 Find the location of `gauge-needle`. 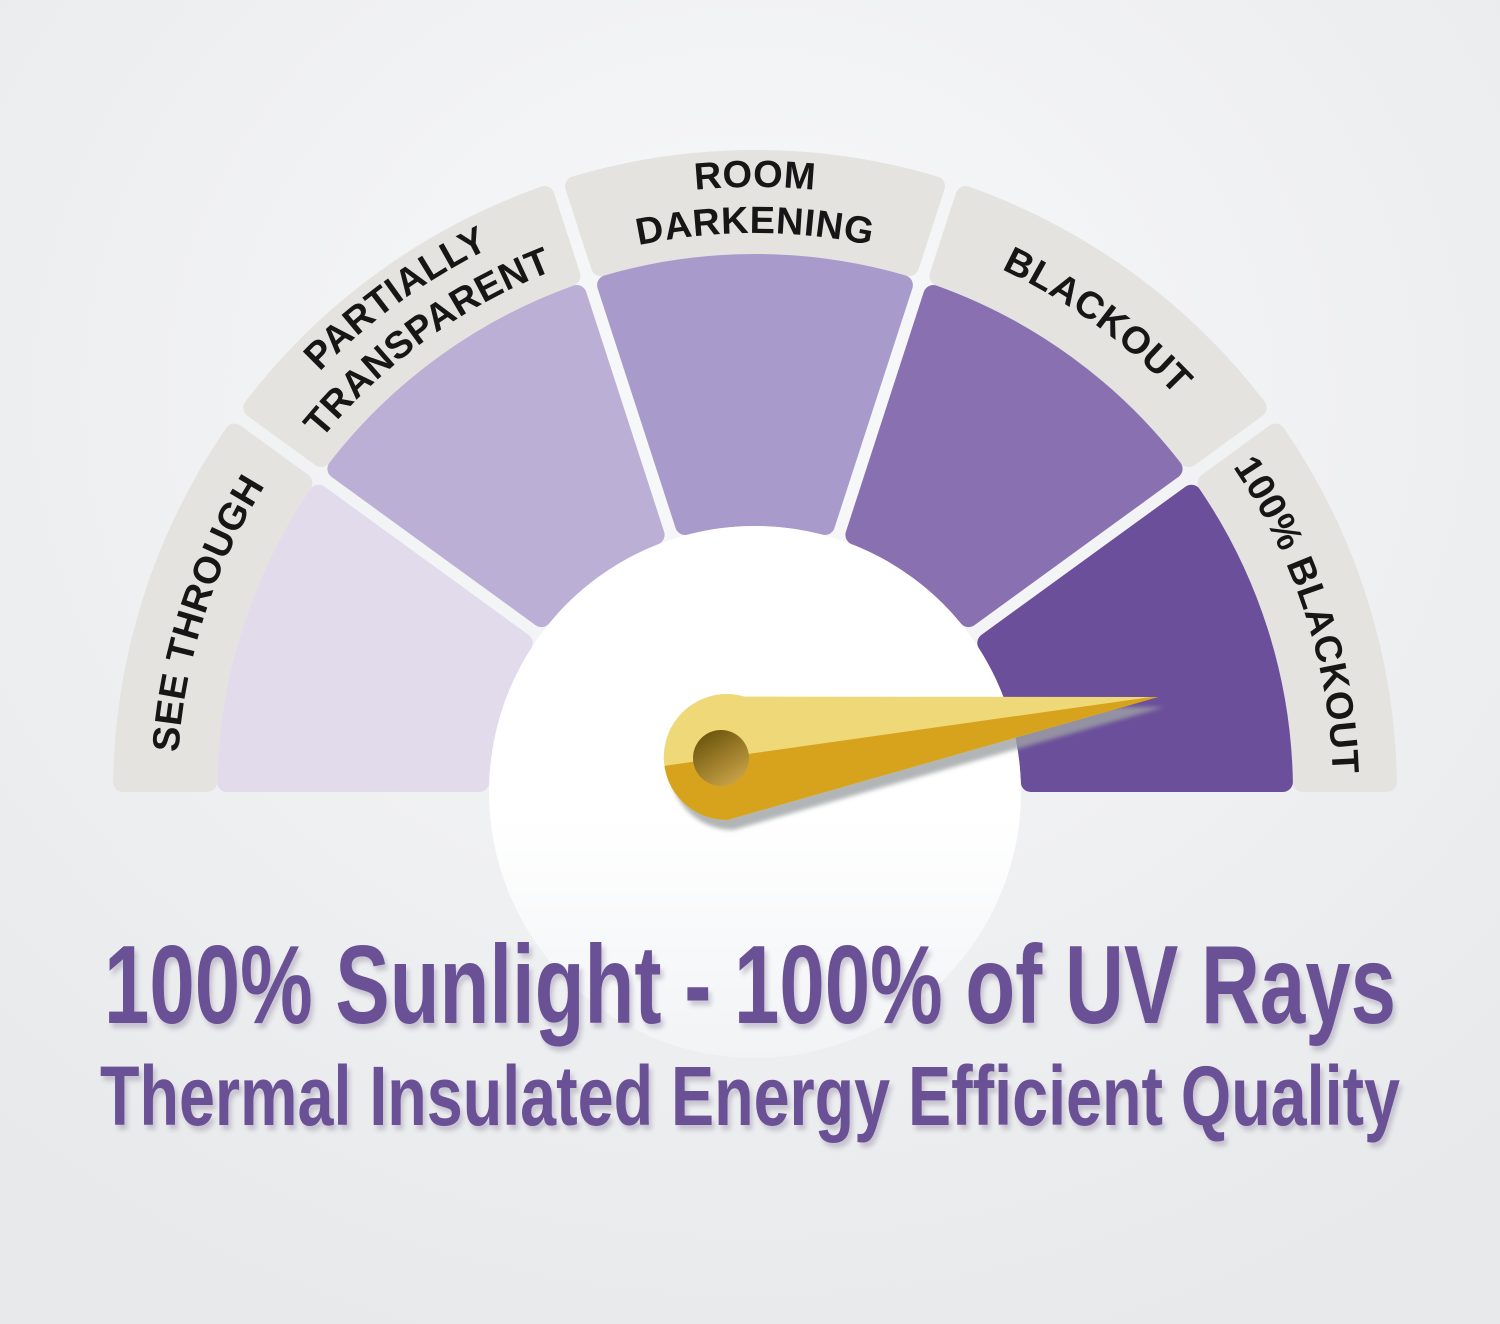

gauge-needle is located at coordinates (913, 762).